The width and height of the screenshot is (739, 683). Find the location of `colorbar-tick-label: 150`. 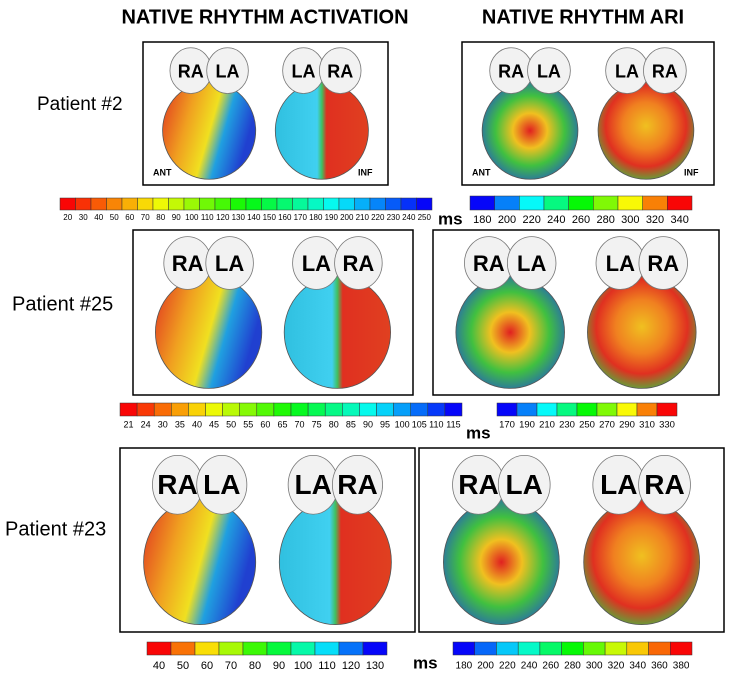

colorbar-tick-label: 150 is located at coordinates (270, 217).